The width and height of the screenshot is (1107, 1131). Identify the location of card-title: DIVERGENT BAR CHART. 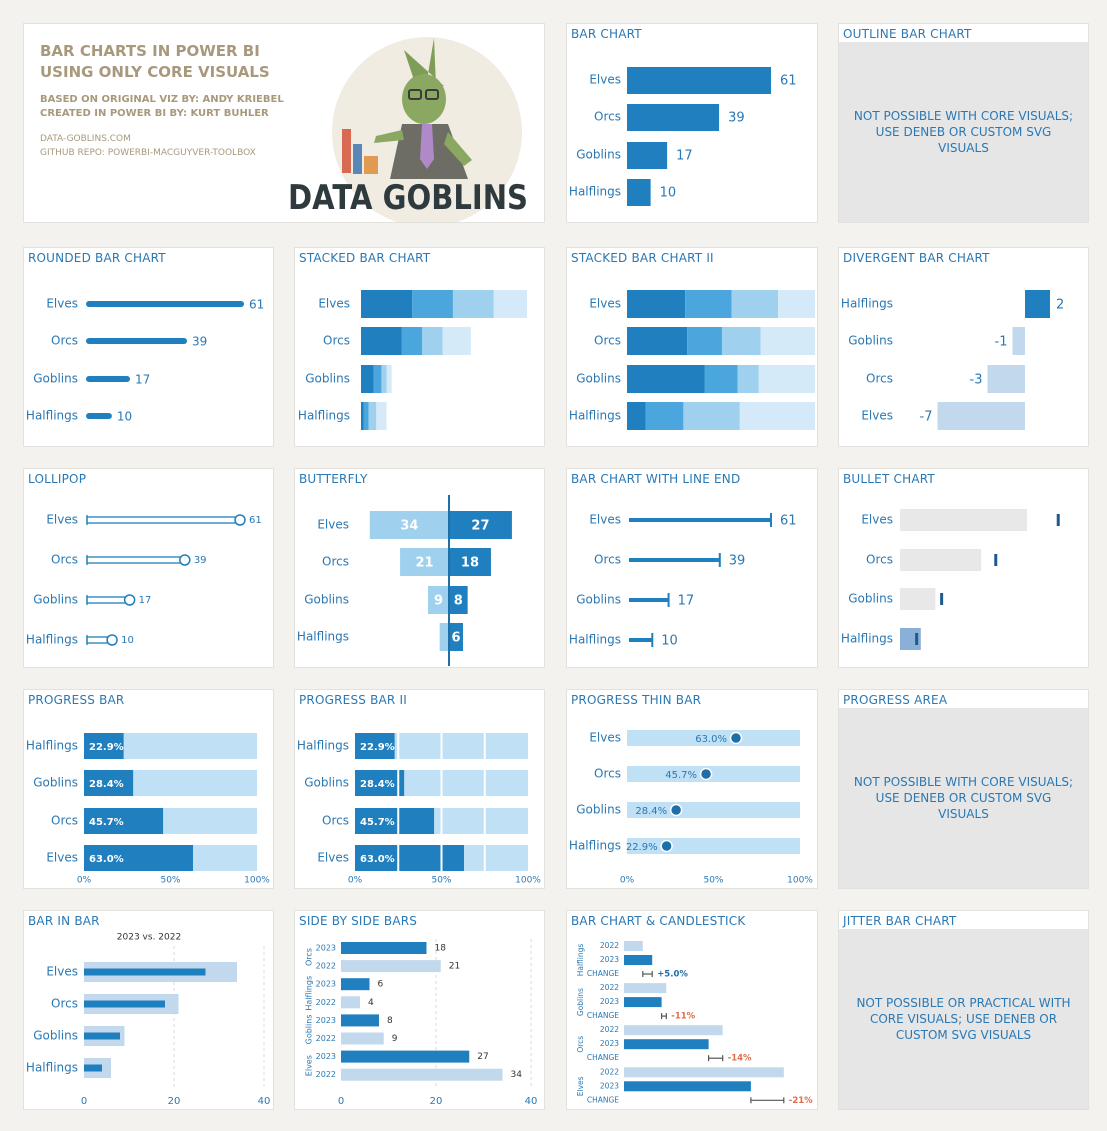
(916, 258).